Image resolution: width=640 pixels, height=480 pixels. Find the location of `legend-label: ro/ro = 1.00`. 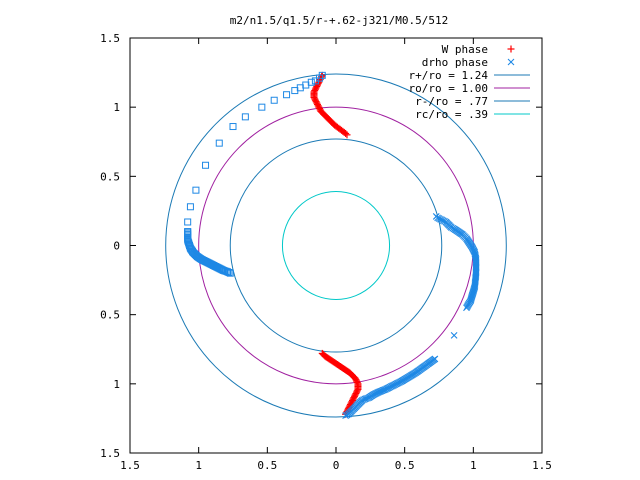

legend-label: ro/ro = 1.00 is located at coordinates (448, 88).